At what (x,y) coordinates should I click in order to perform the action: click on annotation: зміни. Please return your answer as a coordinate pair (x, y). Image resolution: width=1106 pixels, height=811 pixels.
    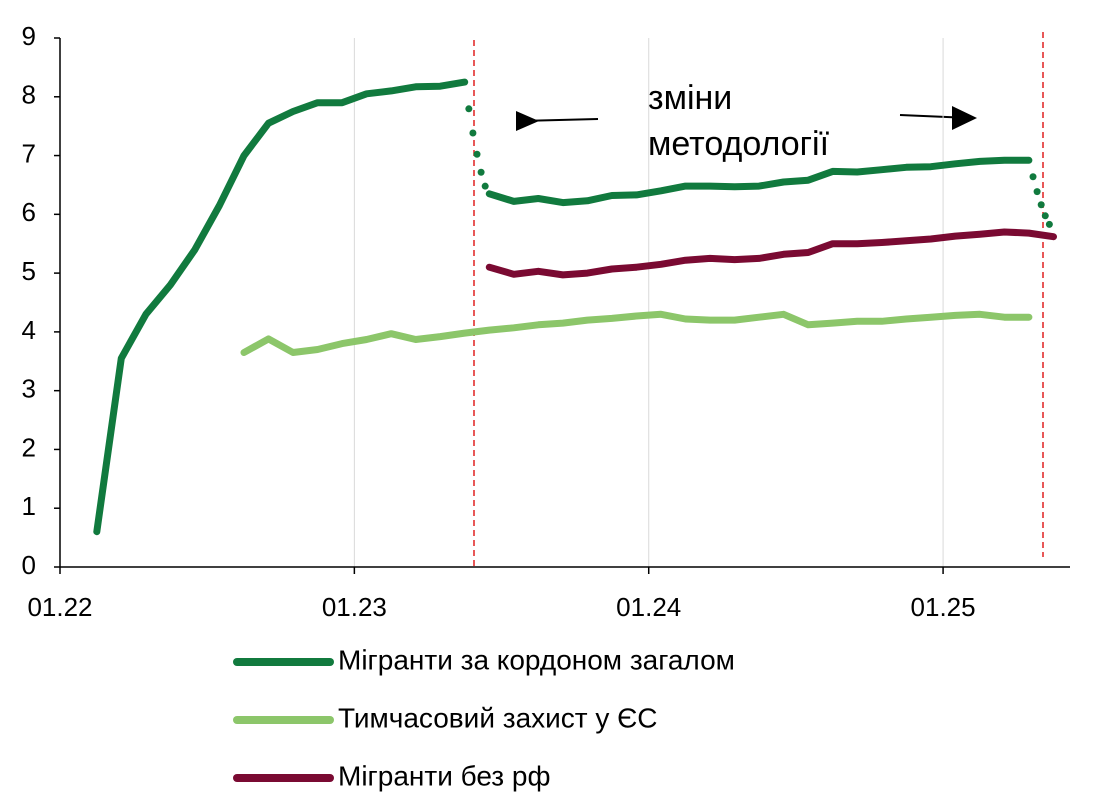
    Looking at the image, I should click on (690, 98).